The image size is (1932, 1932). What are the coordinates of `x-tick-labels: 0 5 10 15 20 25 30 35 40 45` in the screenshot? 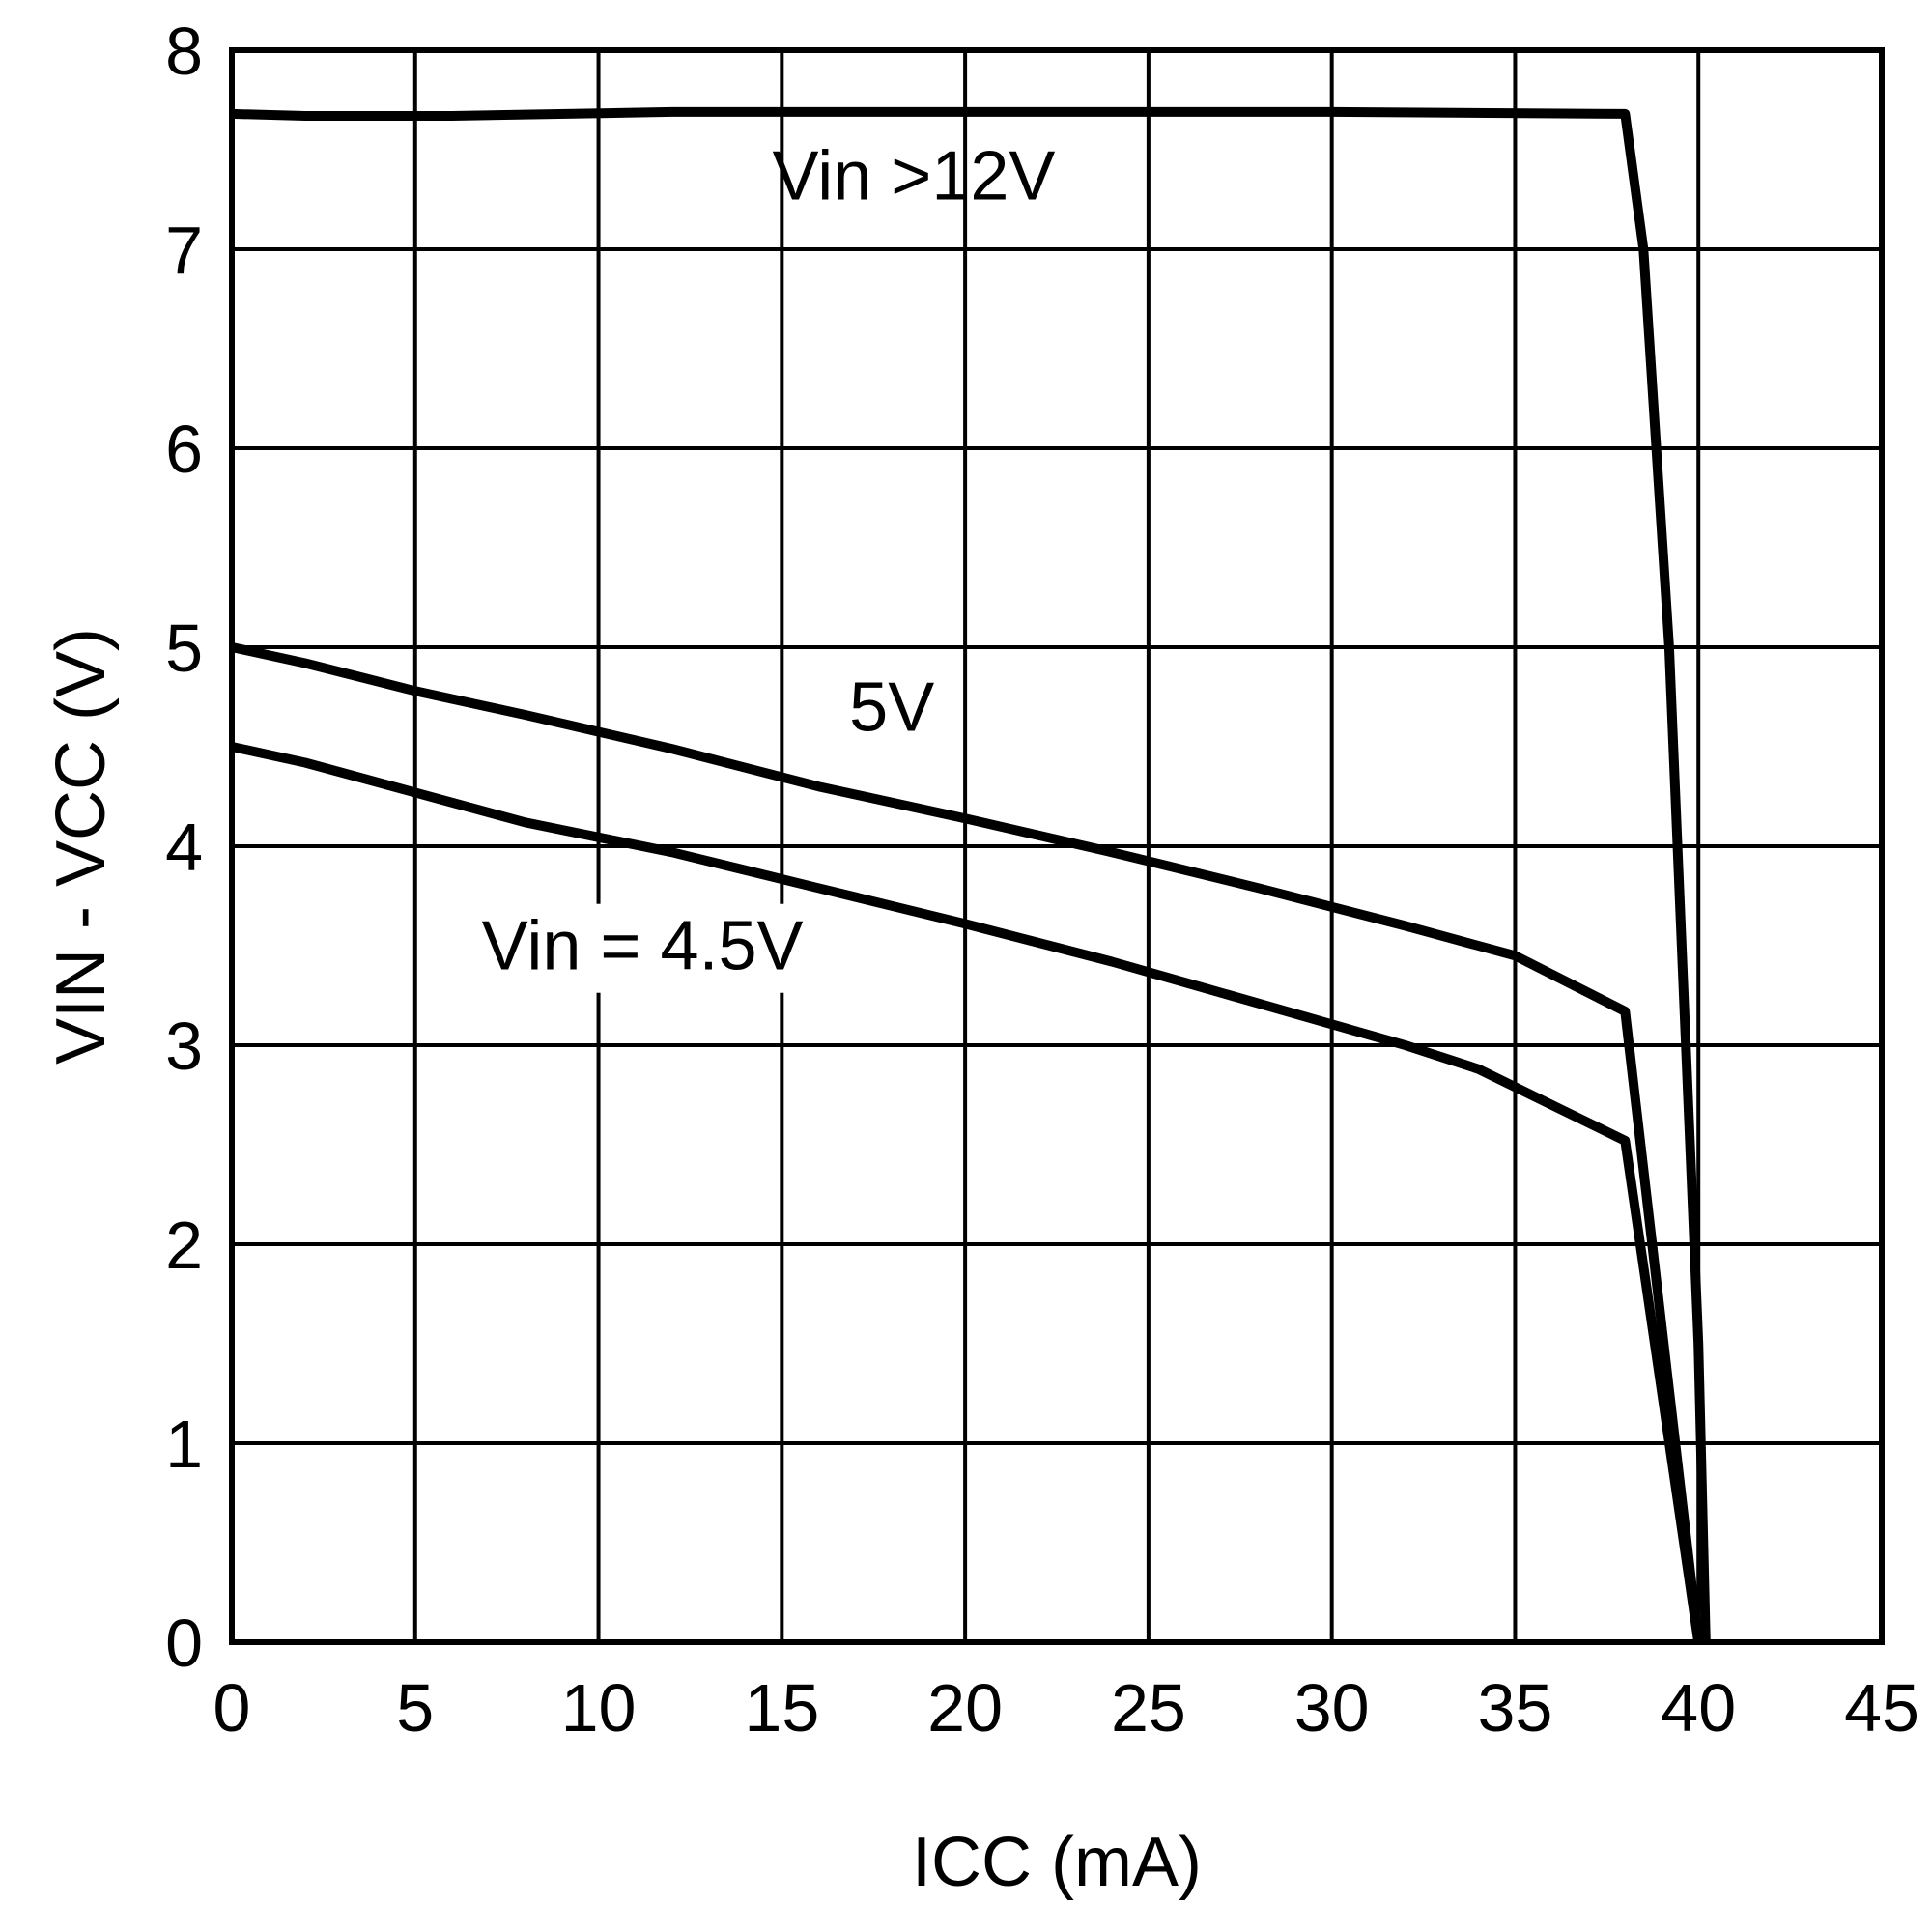 It's located at (1066, 1708).